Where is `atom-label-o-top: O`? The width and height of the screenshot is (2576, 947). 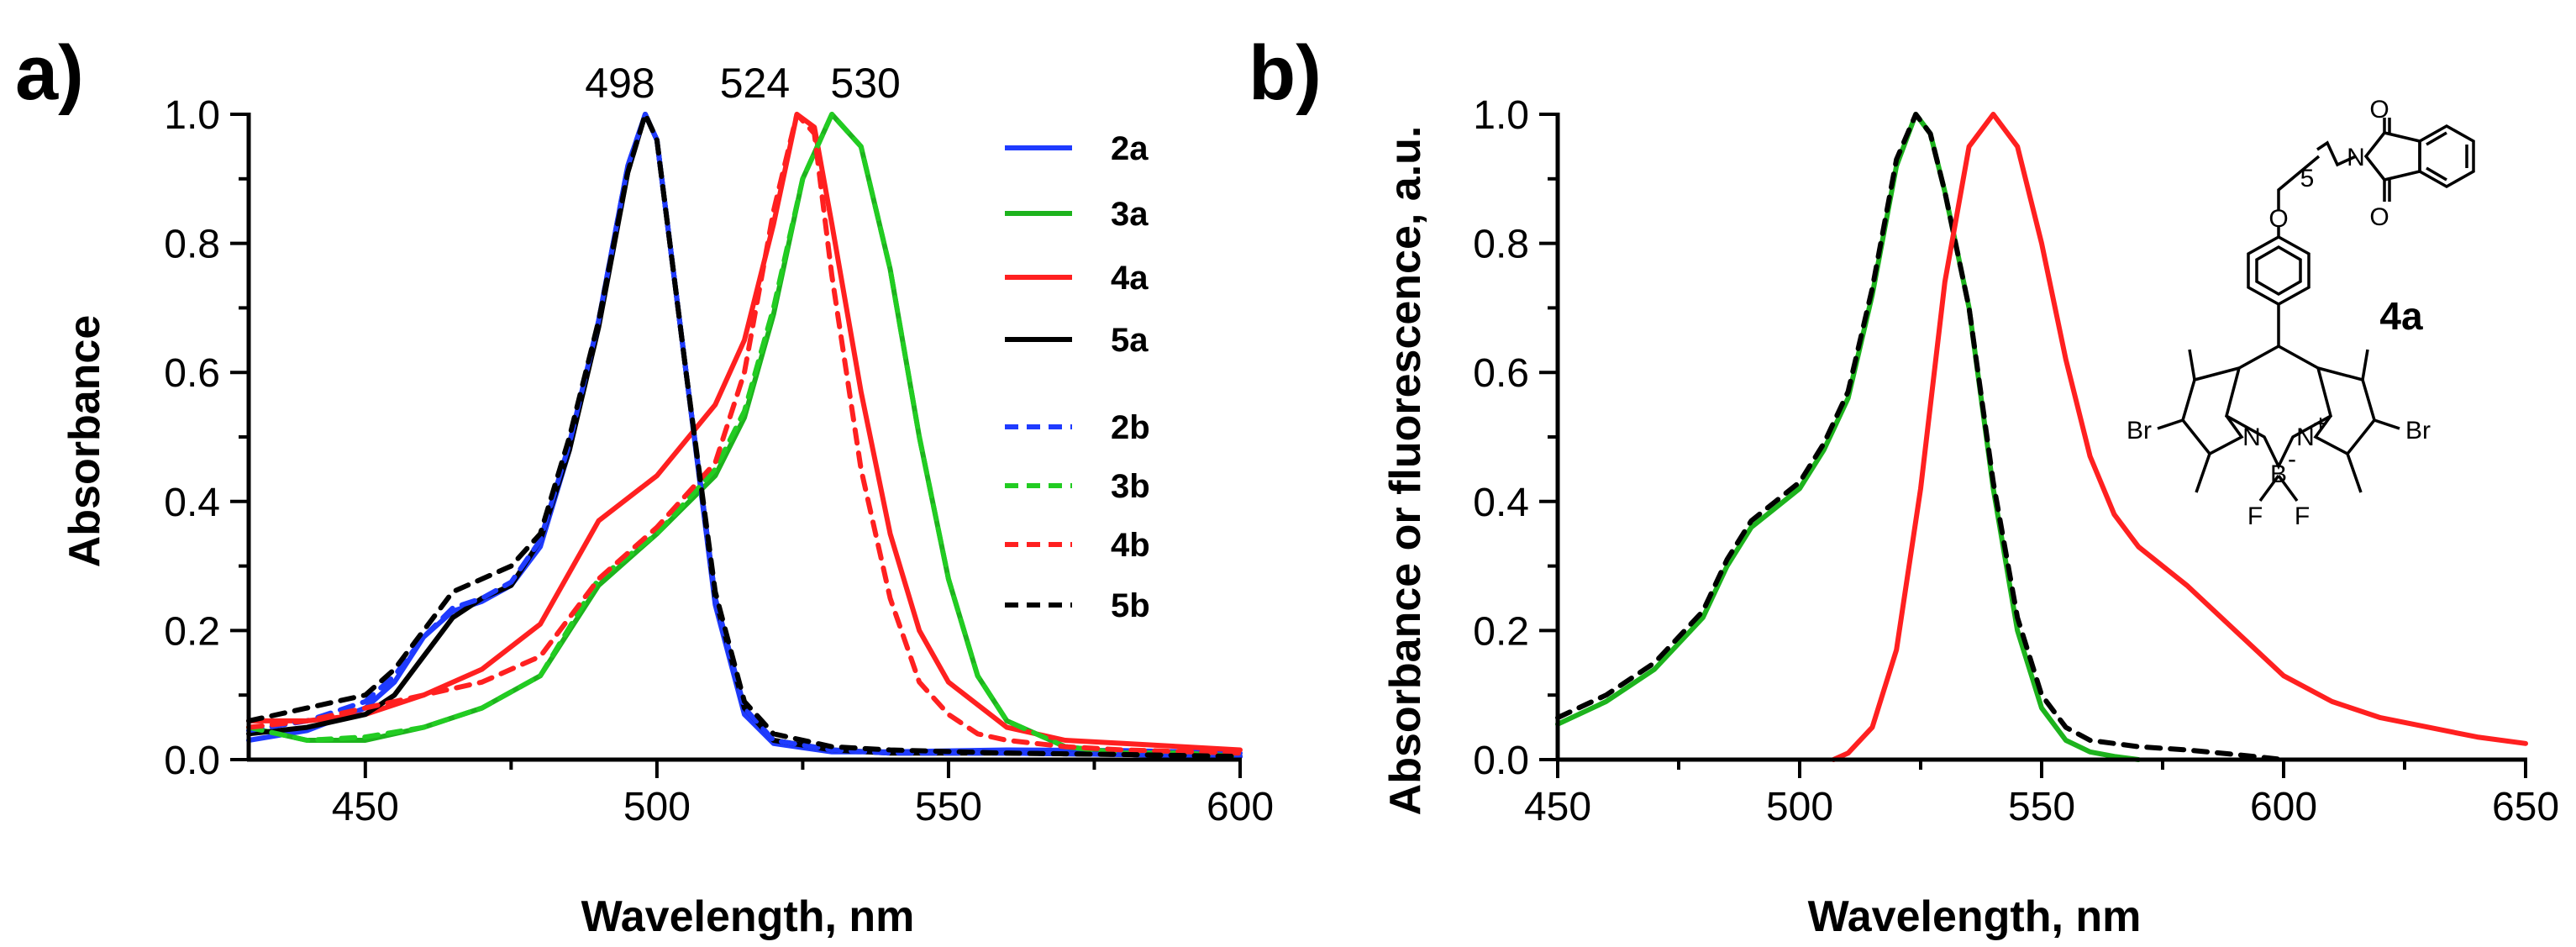
atom-label-o-top: O is located at coordinates (2379, 110).